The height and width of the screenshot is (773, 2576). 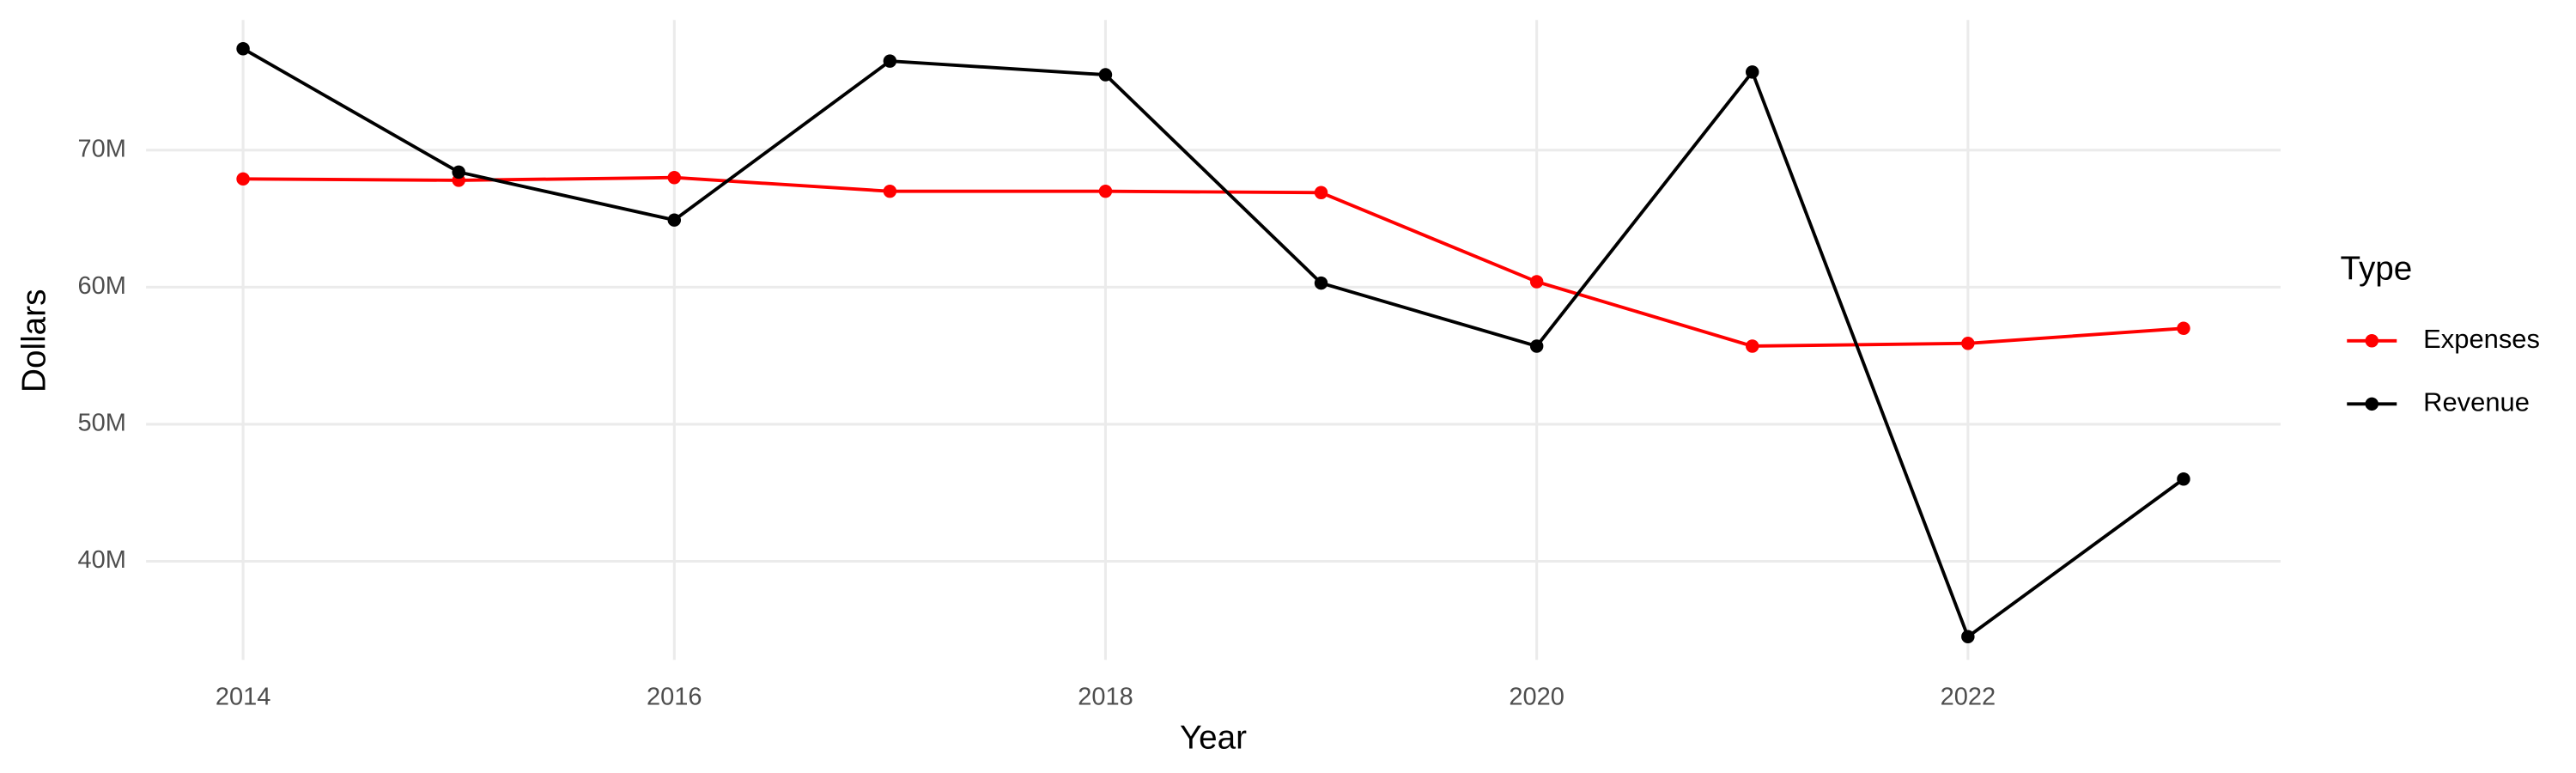 I want to click on y-axis-title: Dollars, so click(x=34, y=341).